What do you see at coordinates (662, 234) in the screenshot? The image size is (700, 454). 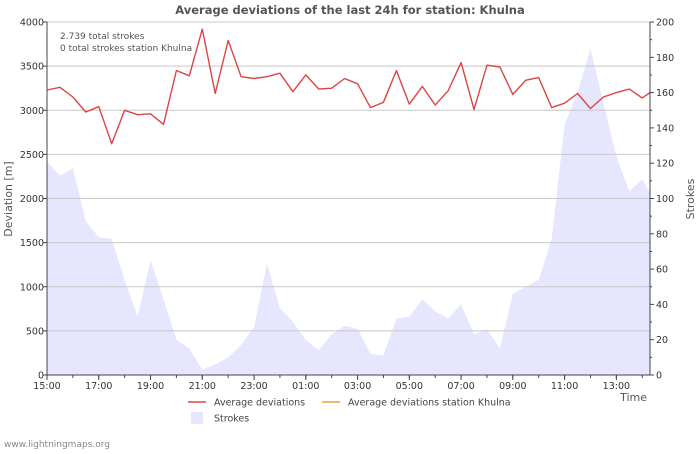 I see `y-right-tick-label: 80` at bounding box center [662, 234].